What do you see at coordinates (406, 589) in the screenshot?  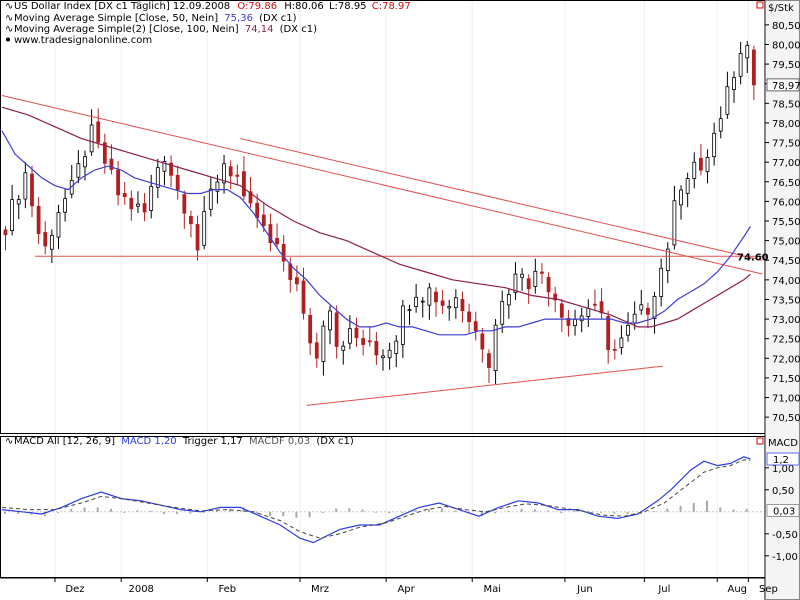 I see `time-tick-label: Apr` at bounding box center [406, 589].